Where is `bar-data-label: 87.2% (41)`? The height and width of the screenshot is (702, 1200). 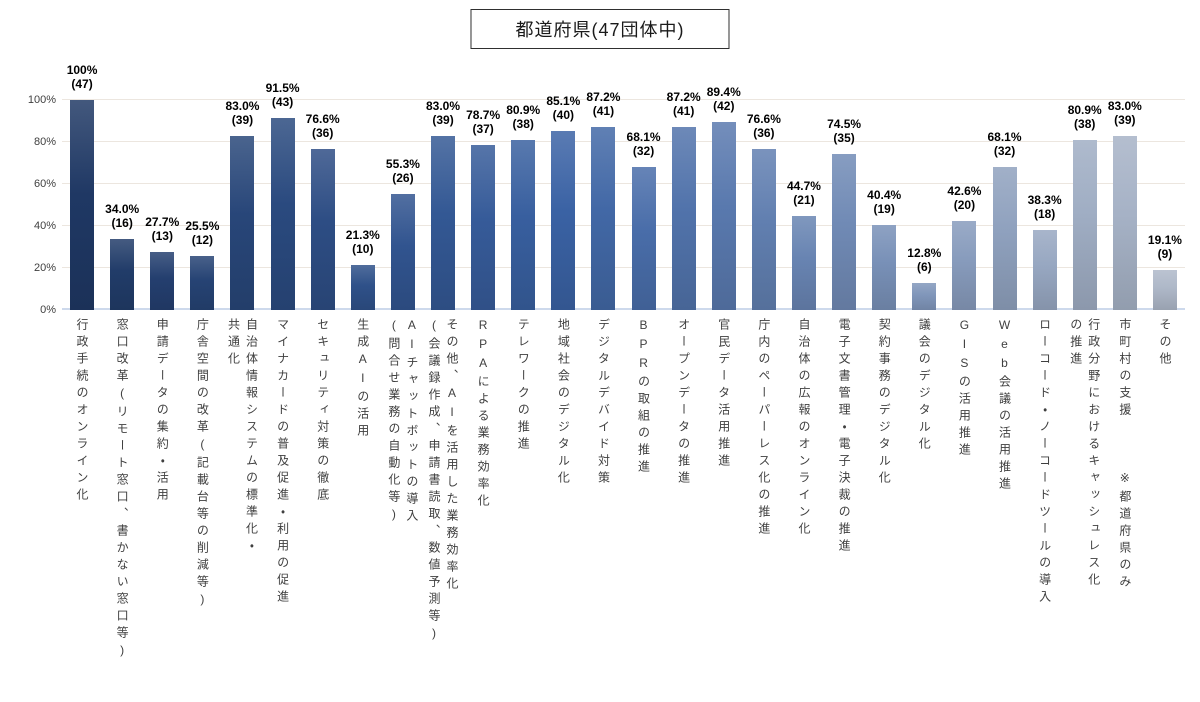 bar-data-label: 87.2% (41) is located at coordinates (603, 104).